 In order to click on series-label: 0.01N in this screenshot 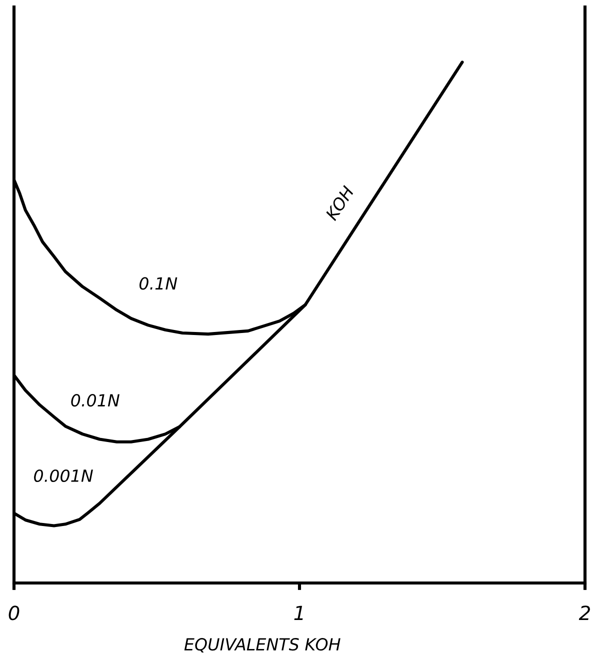, I will do `click(95, 400)`.